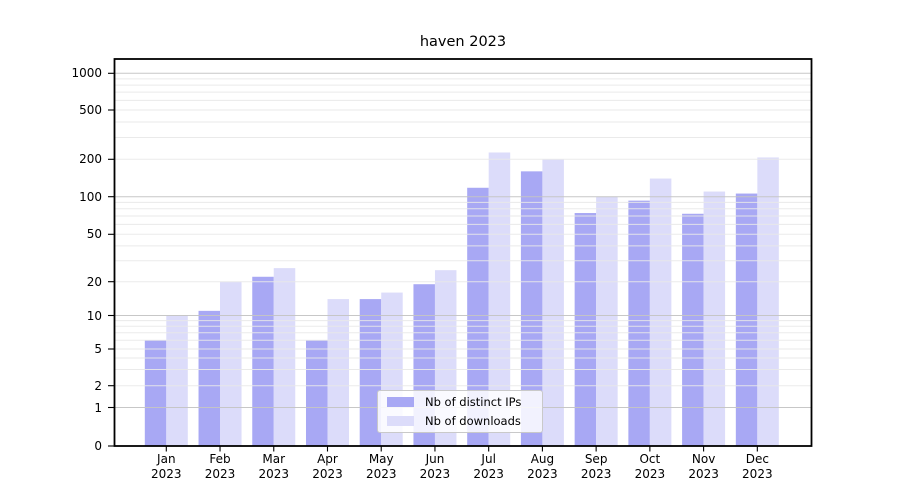 The image size is (900, 500). Describe the element at coordinates (274, 466) in the screenshot. I see `x-tick-label: Mar 2023` at that location.